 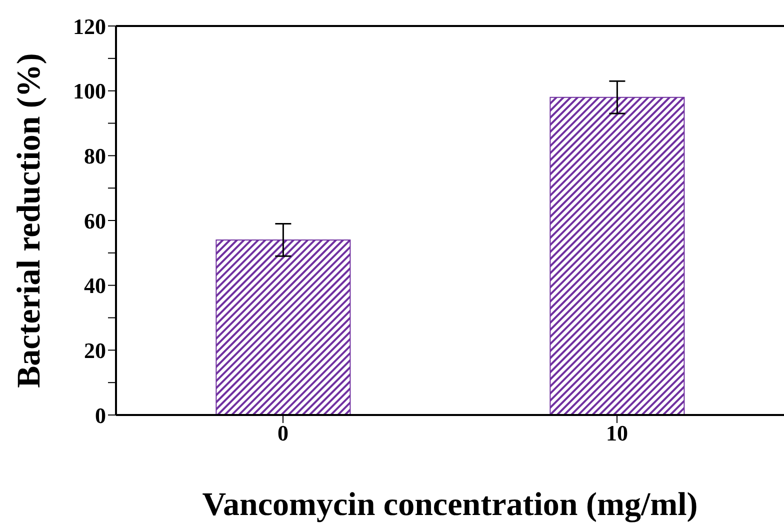 What do you see at coordinates (89, 26) in the screenshot?
I see `y-tick-label: 120` at bounding box center [89, 26].